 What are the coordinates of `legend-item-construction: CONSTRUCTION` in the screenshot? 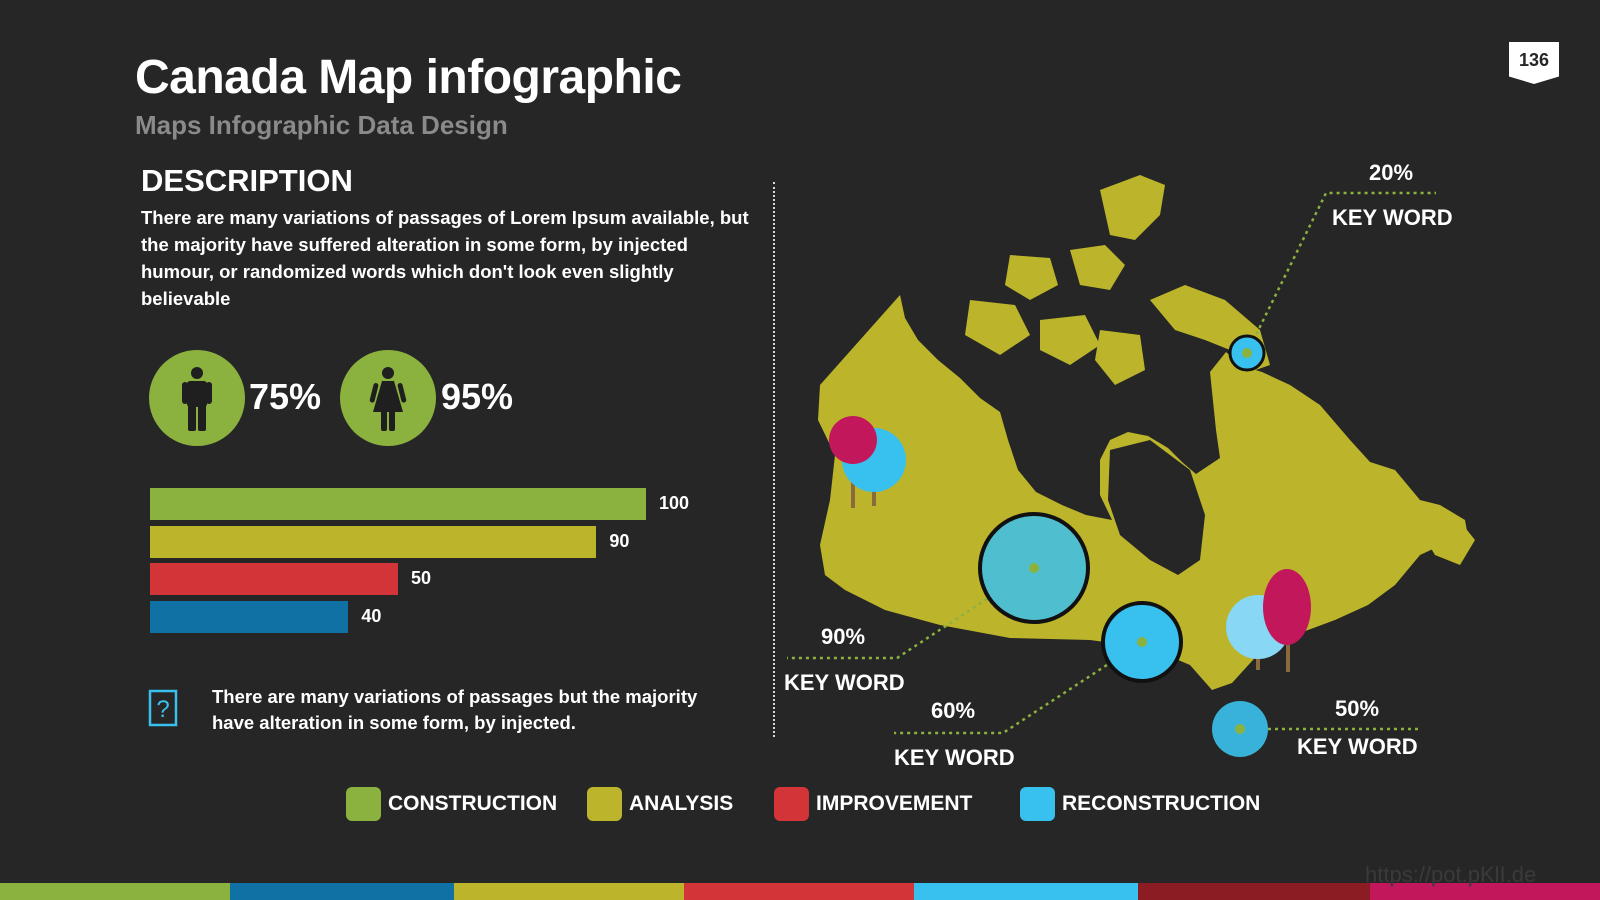 It's located at (451, 804).